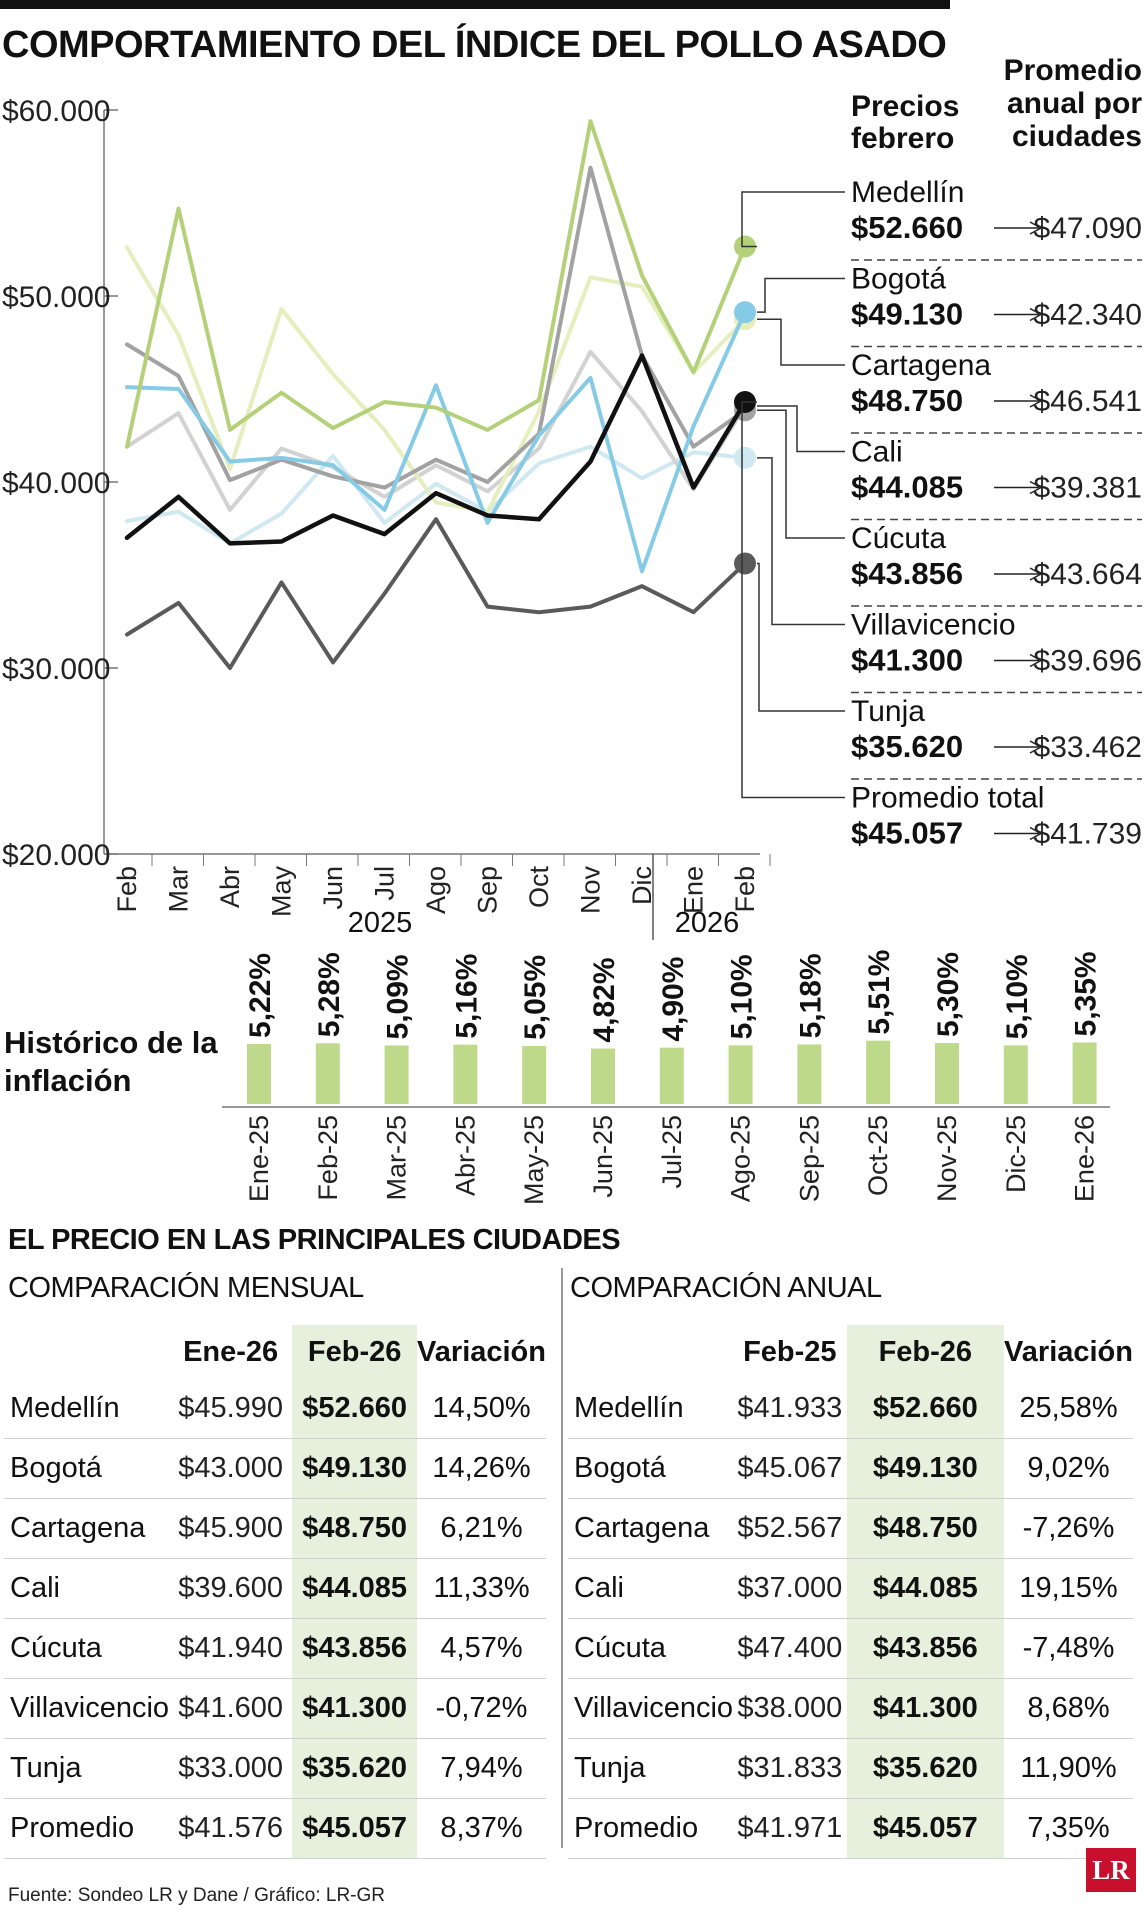 The height and width of the screenshot is (1920, 1145). Describe the element at coordinates (481, 1708) in the screenshot. I see `variation: -0,72%` at that location.